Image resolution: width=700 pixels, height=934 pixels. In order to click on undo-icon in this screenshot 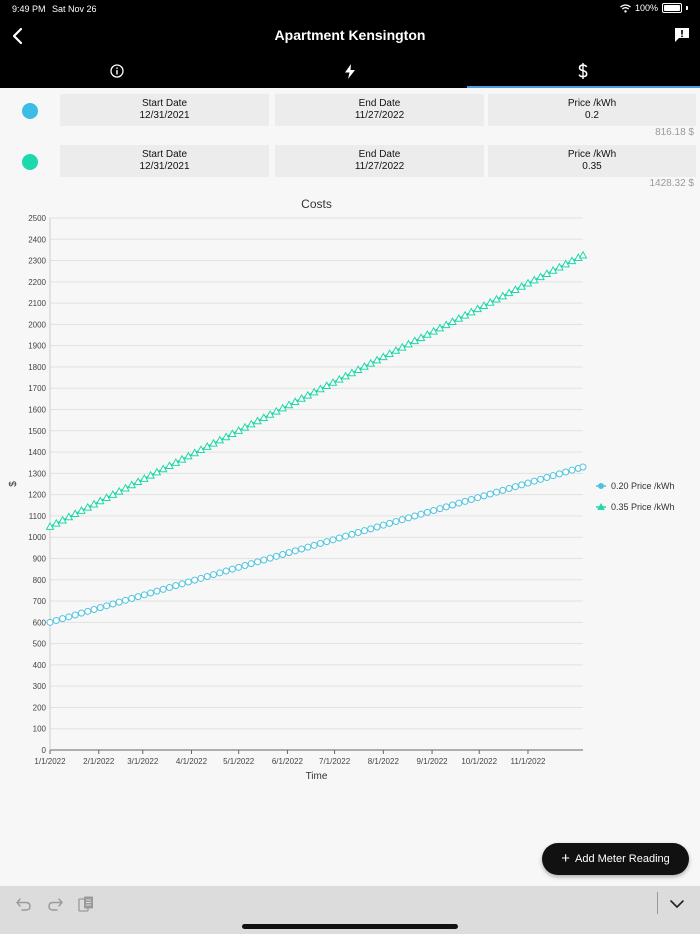, I will do `click(24, 904)`.